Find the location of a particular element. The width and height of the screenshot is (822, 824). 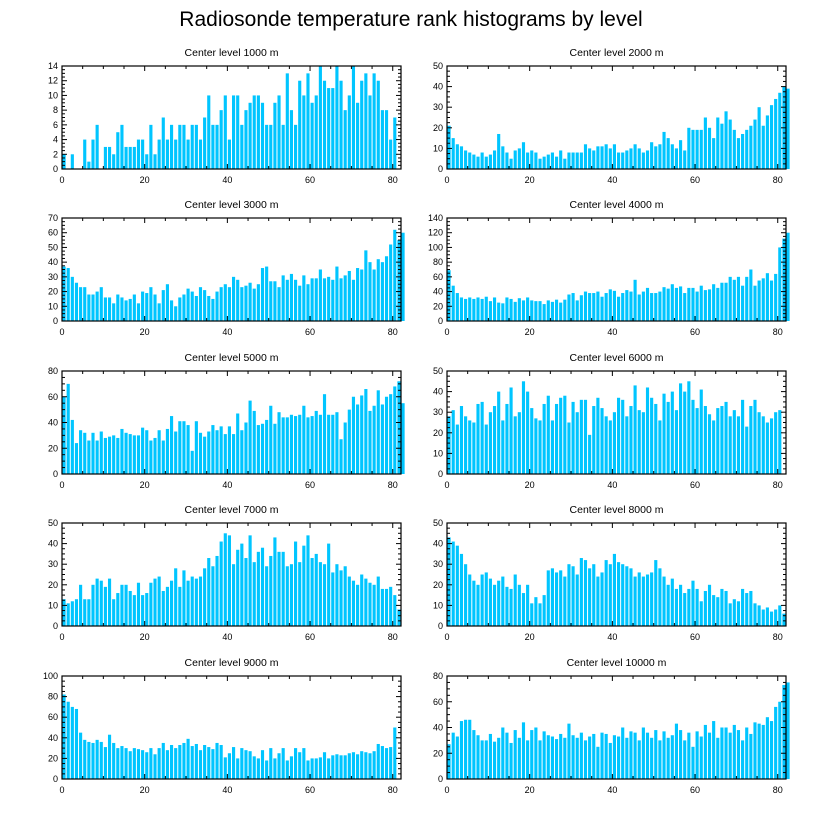

histogram-svg: Center level 9000 m 0 20 40 60 80 100 0 20 40 60 80 is located at coordinates (222, 726).